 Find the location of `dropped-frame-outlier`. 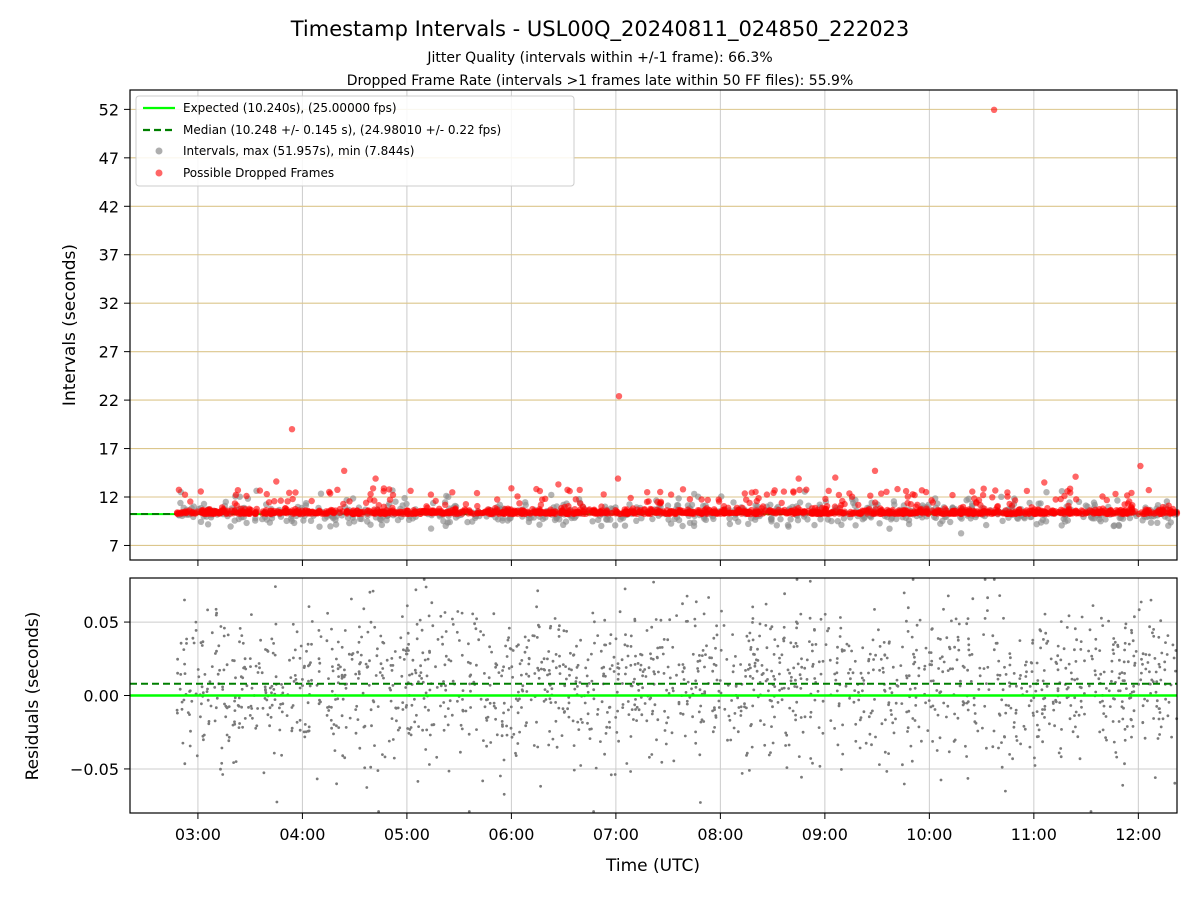

dropped-frame-outlier is located at coordinates (344, 470).